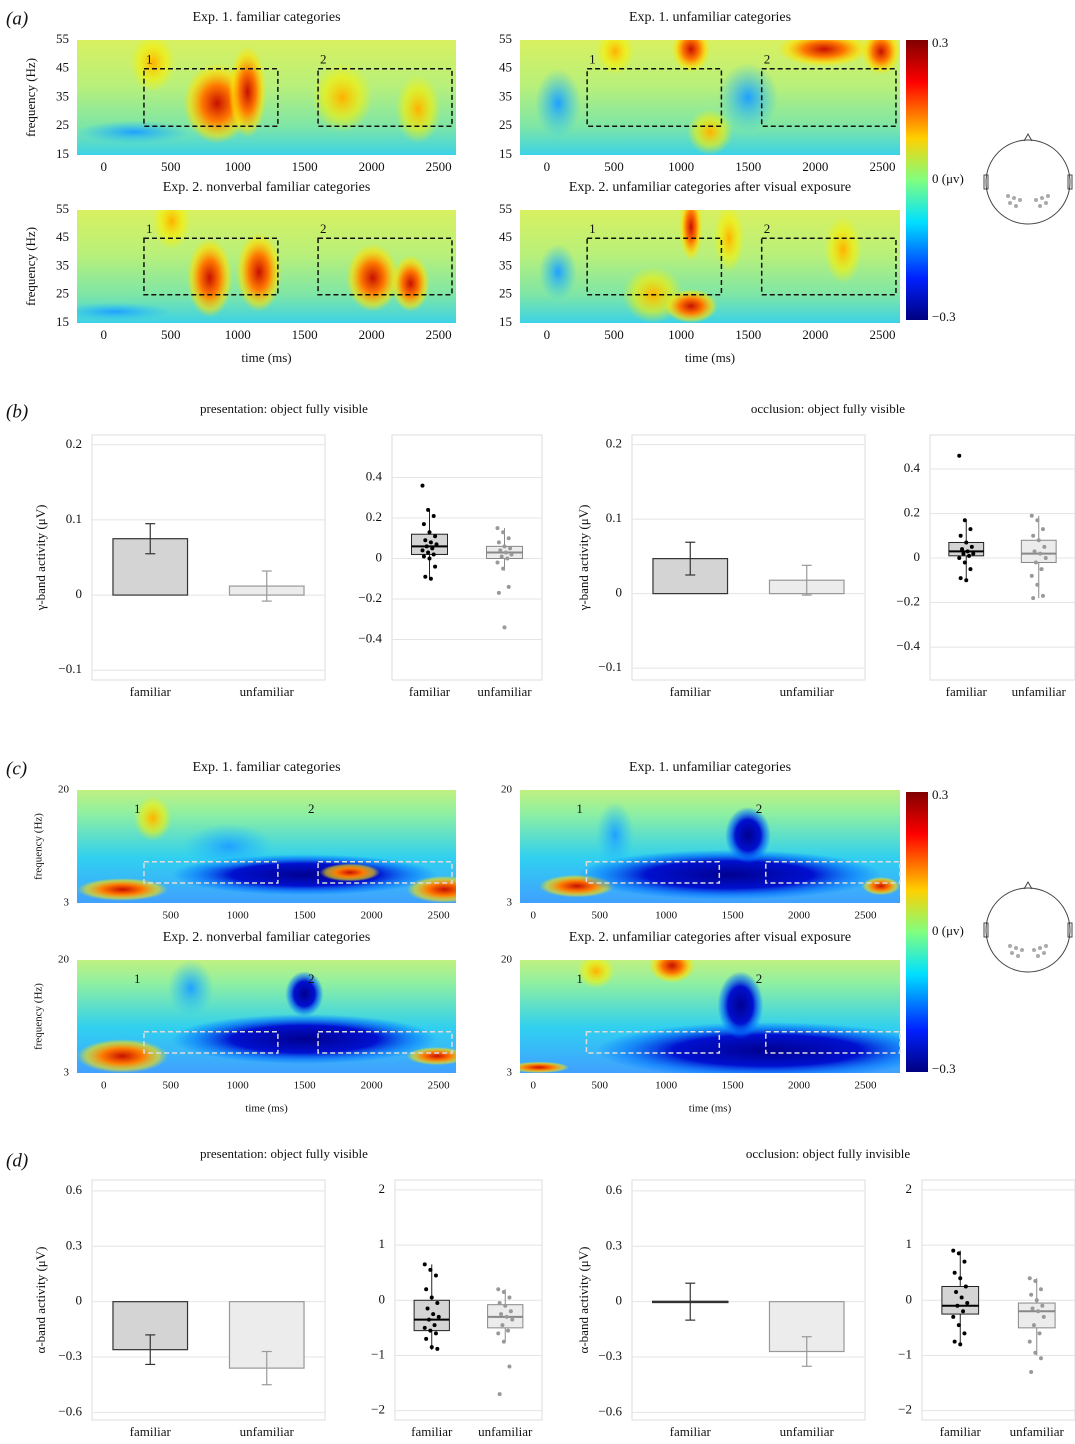 This screenshot has width=1075, height=1444. I want to click on x-tick-label: 0, so click(104, 334).